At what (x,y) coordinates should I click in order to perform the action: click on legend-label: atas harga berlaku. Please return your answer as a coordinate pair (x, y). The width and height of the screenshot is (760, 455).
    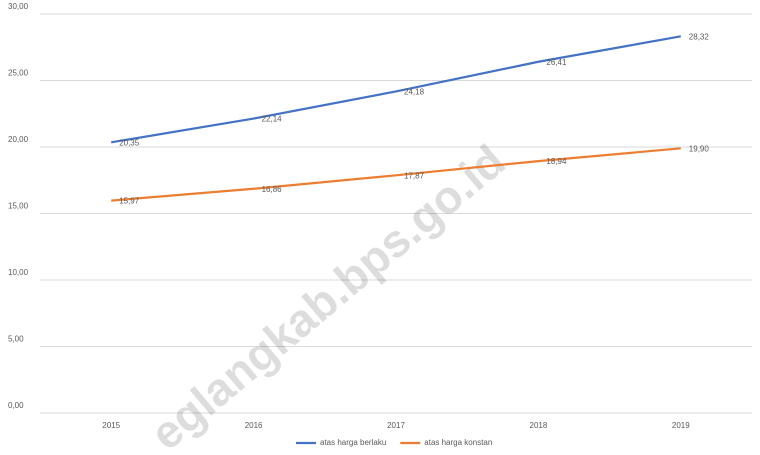
    Looking at the image, I should click on (353, 442).